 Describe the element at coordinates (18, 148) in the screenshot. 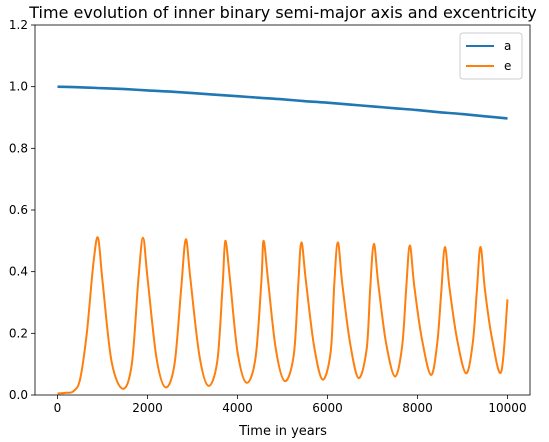

I see `y-tick-label: 0.8` at that location.